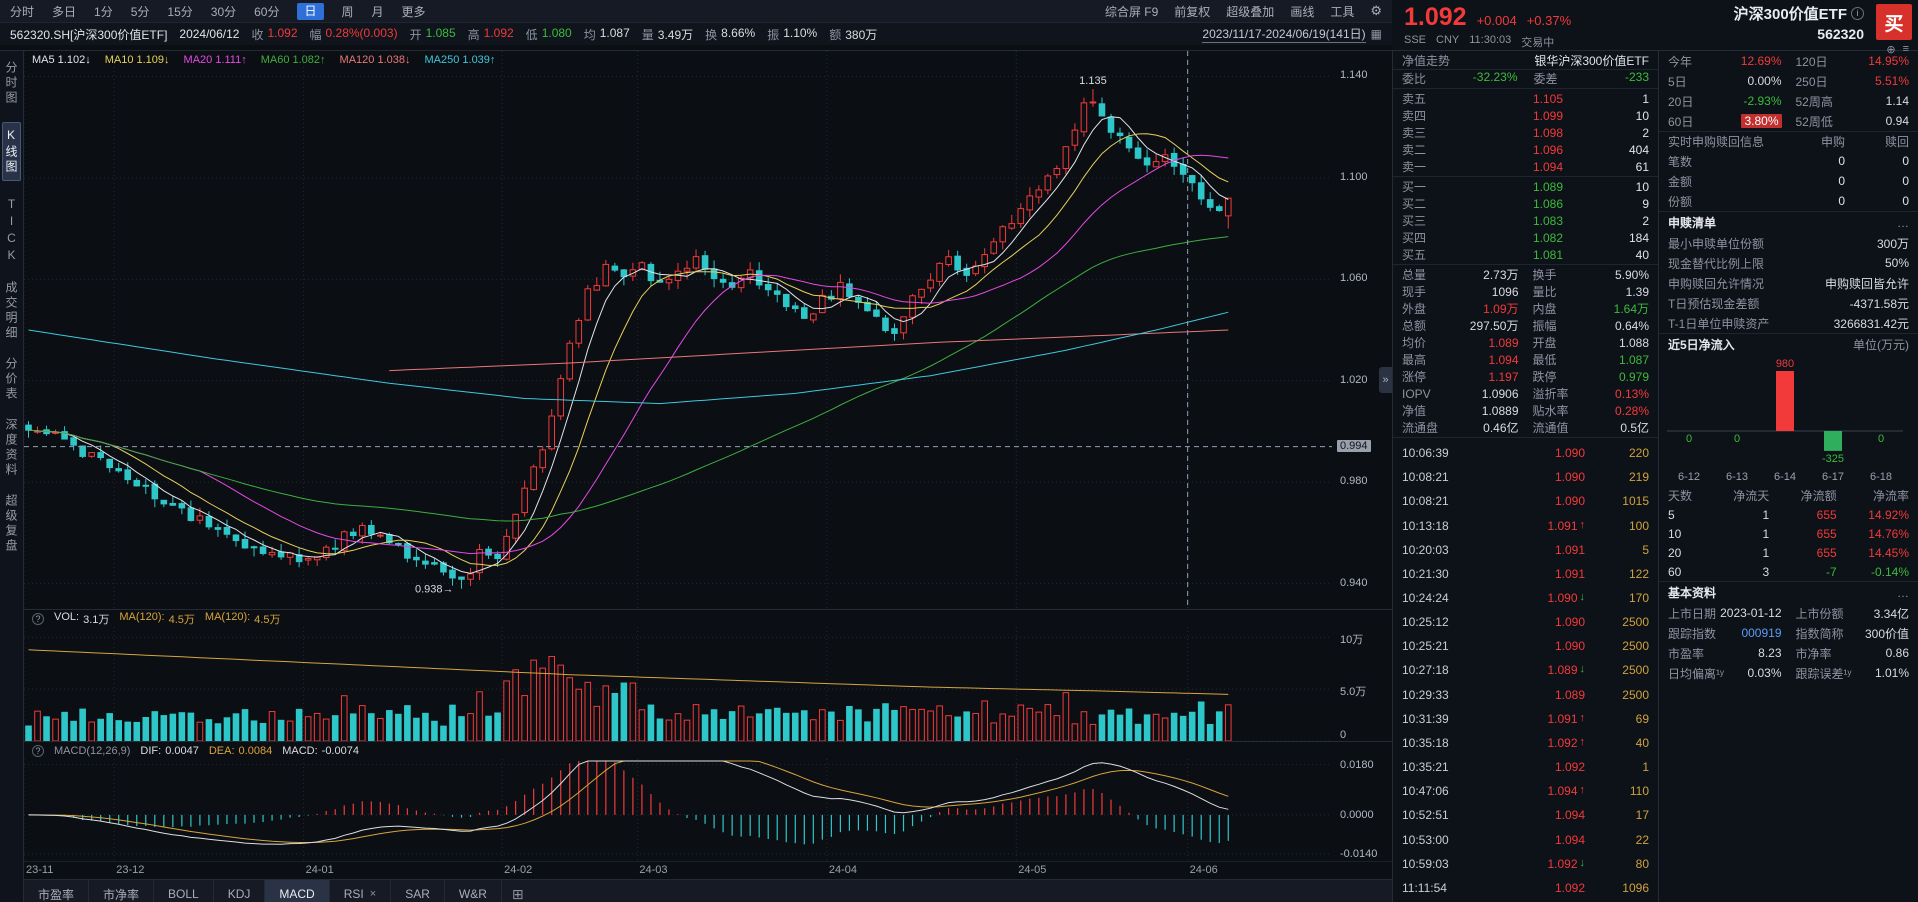  Describe the element at coordinates (1426, 60) in the screenshot. I see `nav-link: 净值走势` at that location.